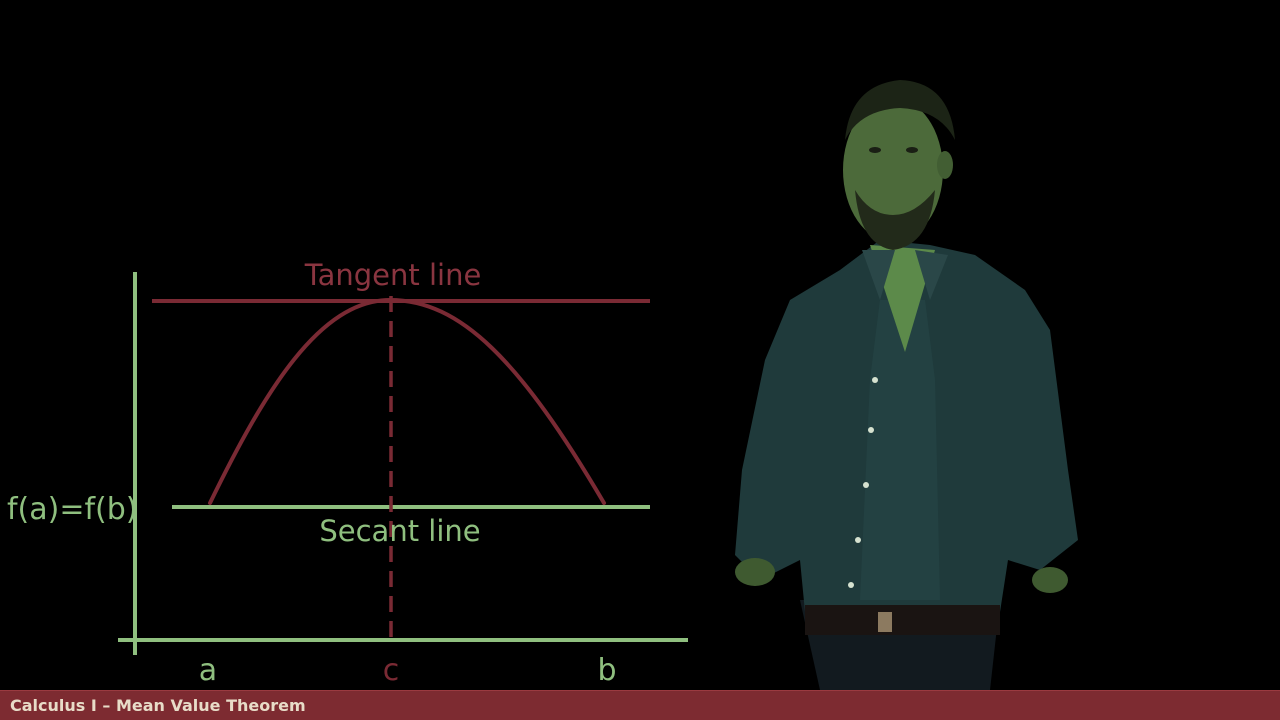  What do you see at coordinates (640, 705) in the screenshot?
I see `lower-third-banner: Calculus I – Mean Value Theorem` at bounding box center [640, 705].